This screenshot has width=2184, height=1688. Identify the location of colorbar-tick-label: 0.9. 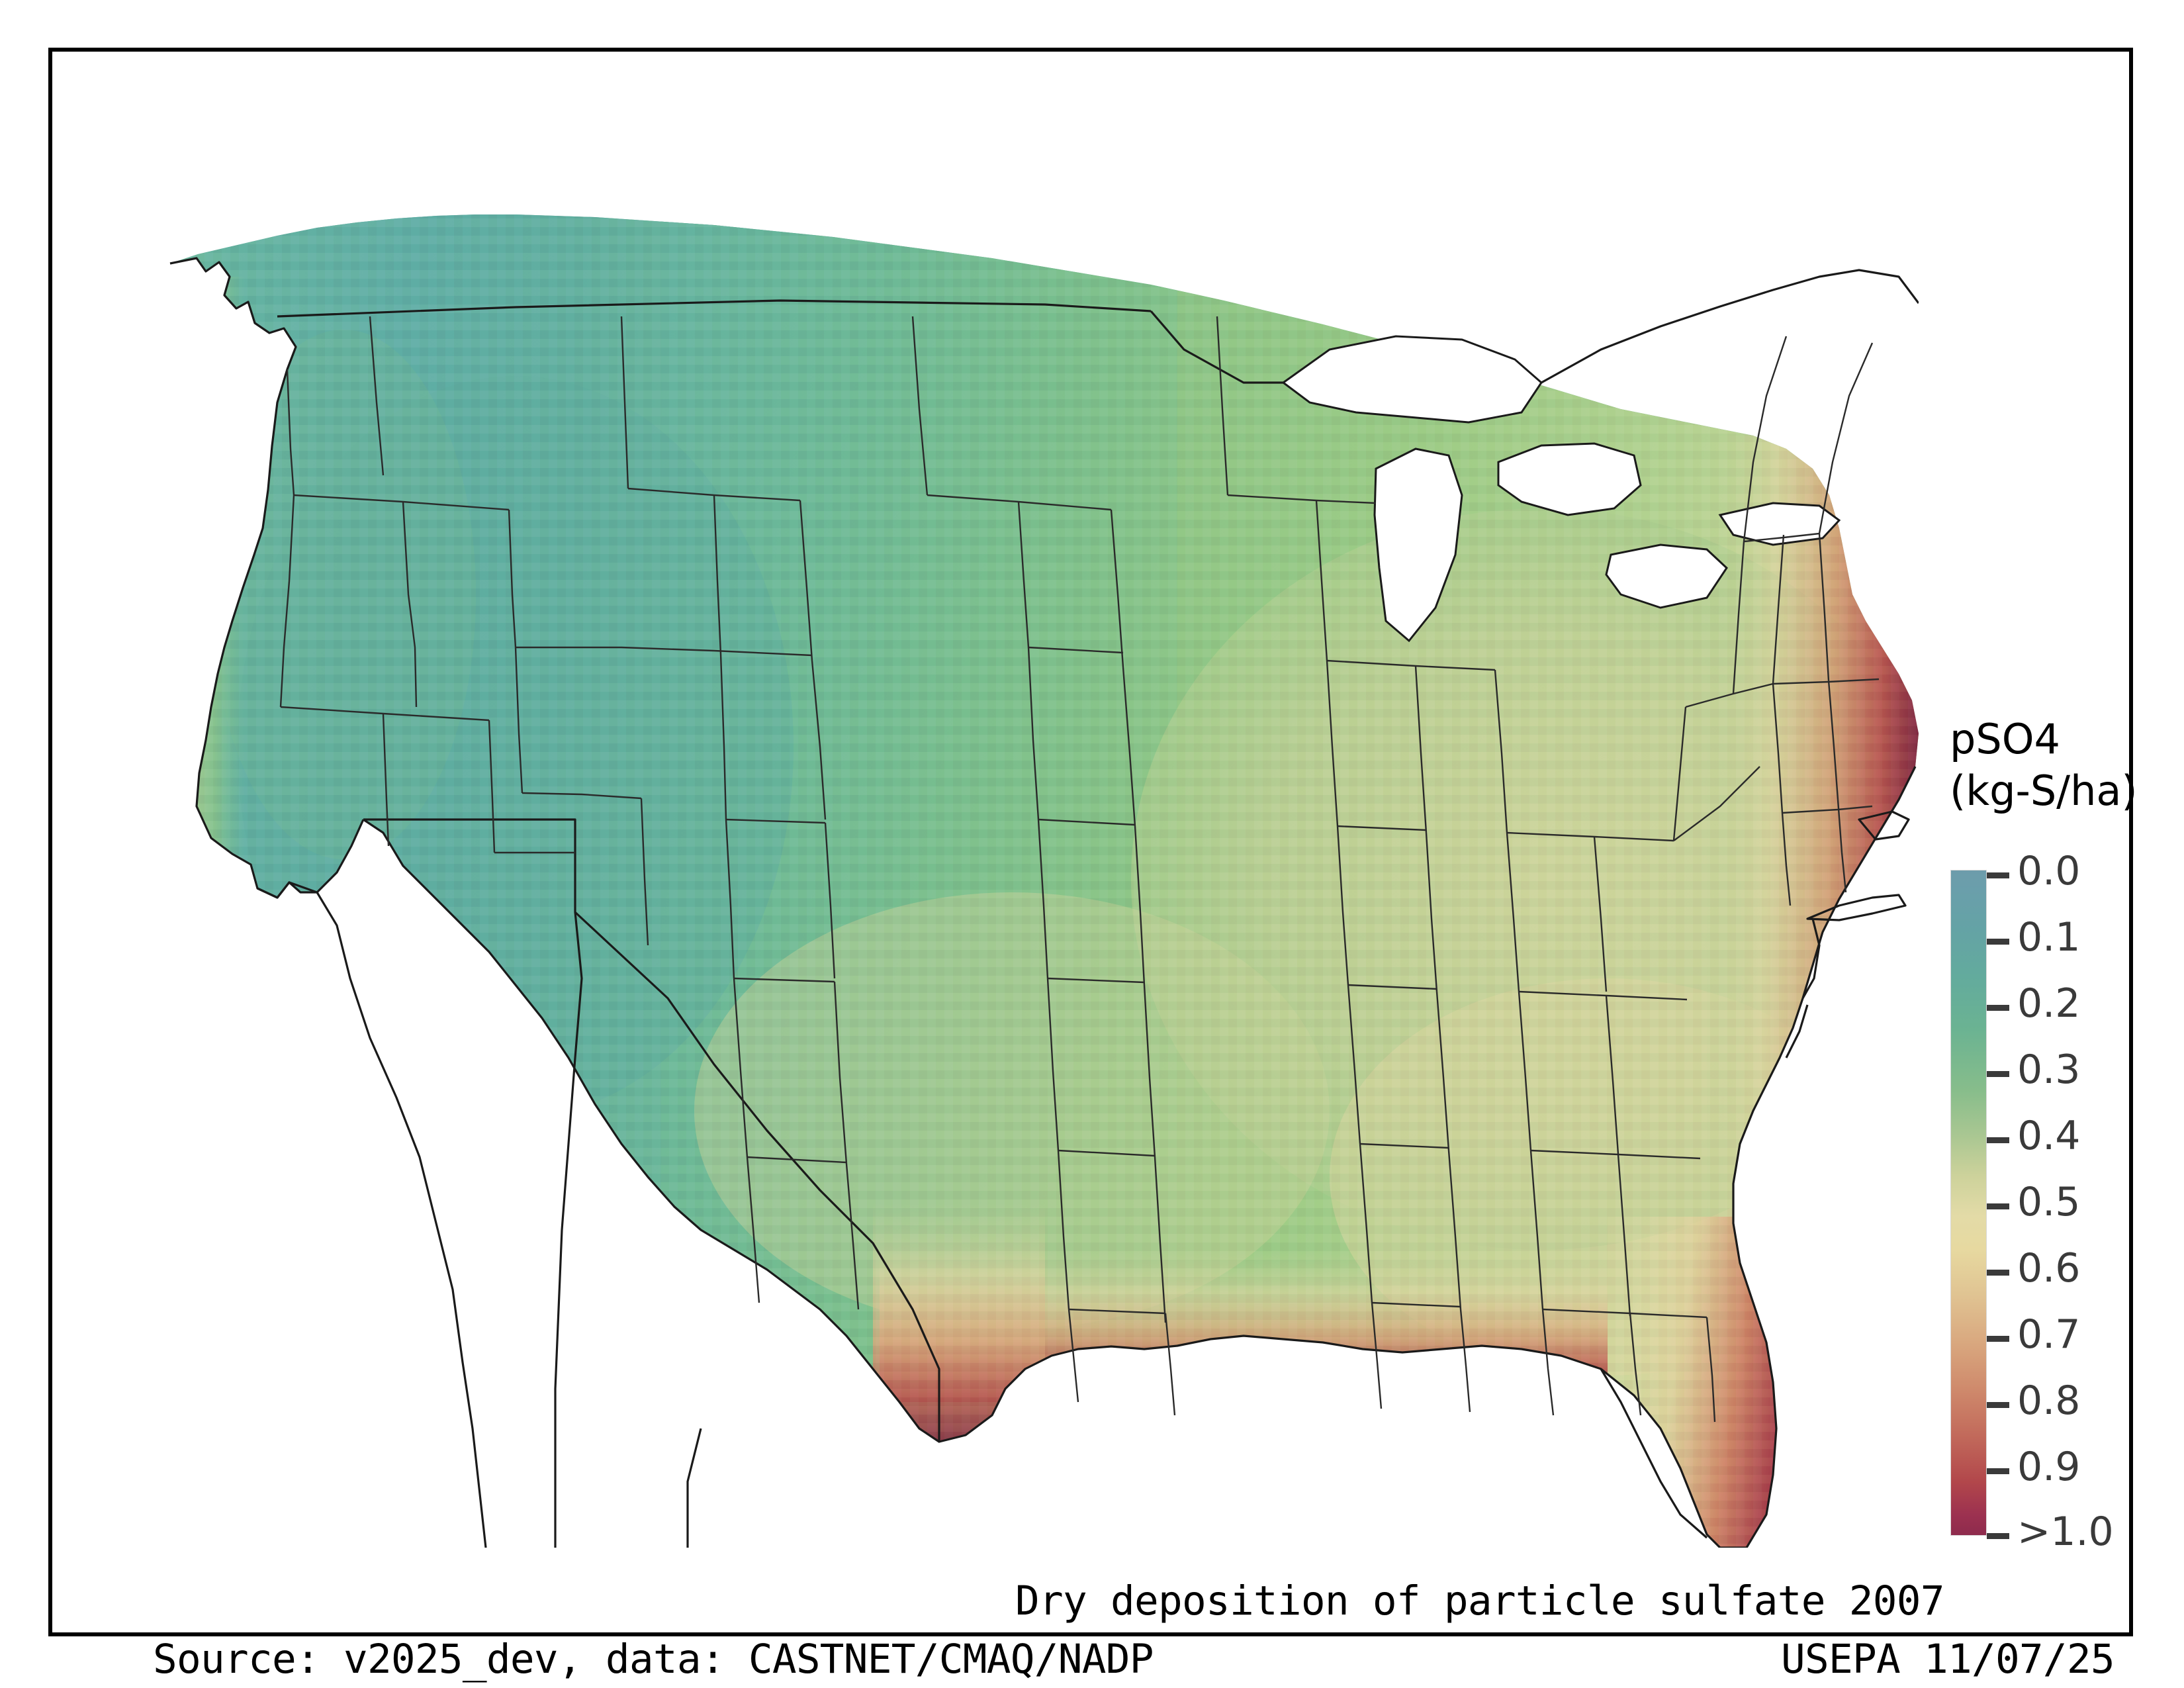
(2049, 1467).